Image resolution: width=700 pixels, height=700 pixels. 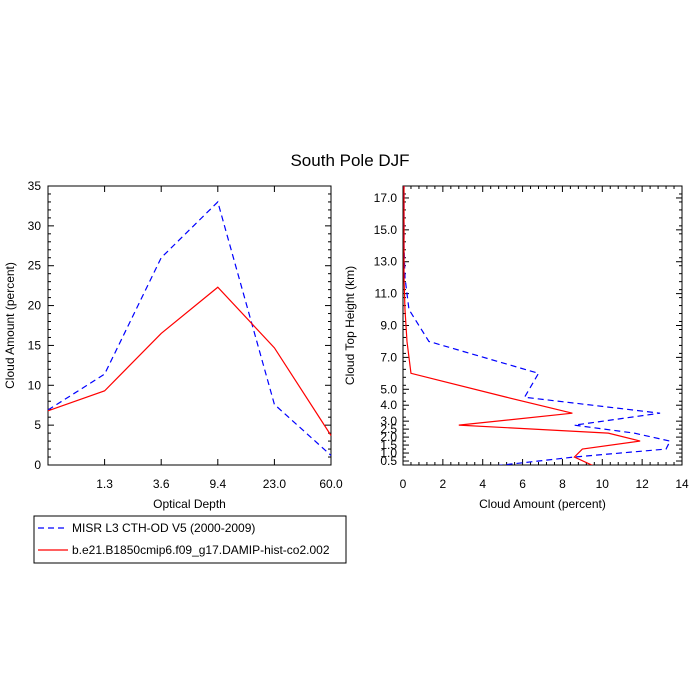 I want to click on left-x-tick-label: 9.4, so click(x=217, y=484).